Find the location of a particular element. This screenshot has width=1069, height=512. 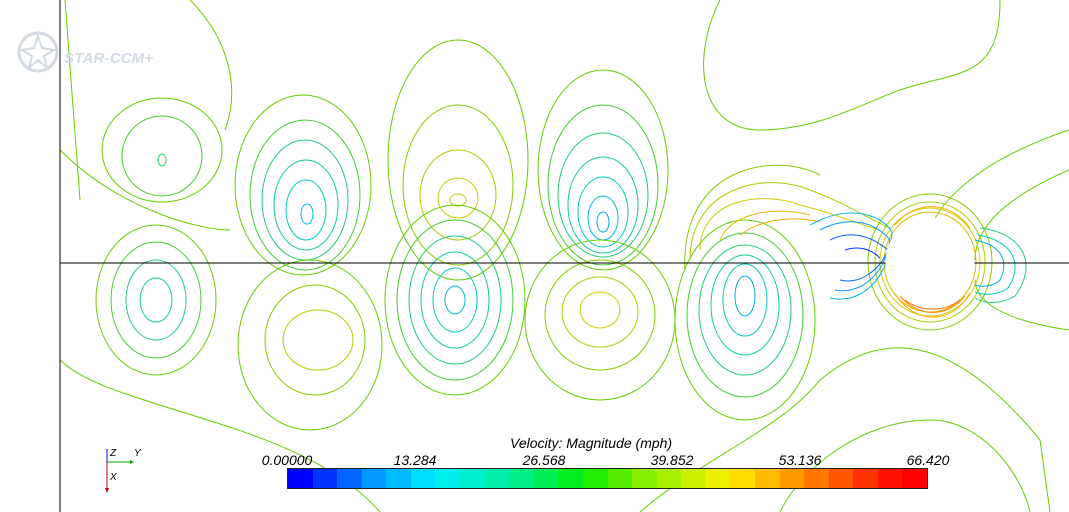

axis-triad: Z Y X is located at coordinates (121, 469).